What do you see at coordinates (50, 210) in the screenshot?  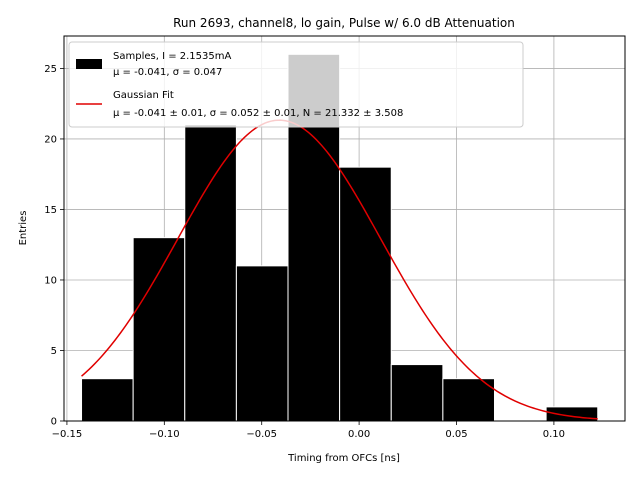 I see `y-tick-label: 15` at bounding box center [50, 210].